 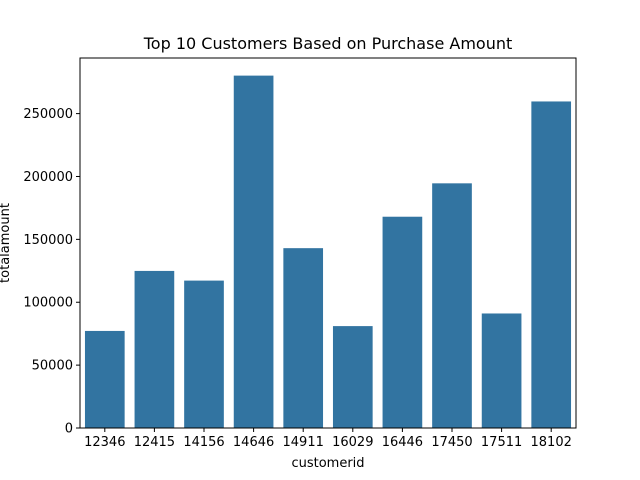 I want to click on x-tick-label: 12346, so click(x=104, y=442).